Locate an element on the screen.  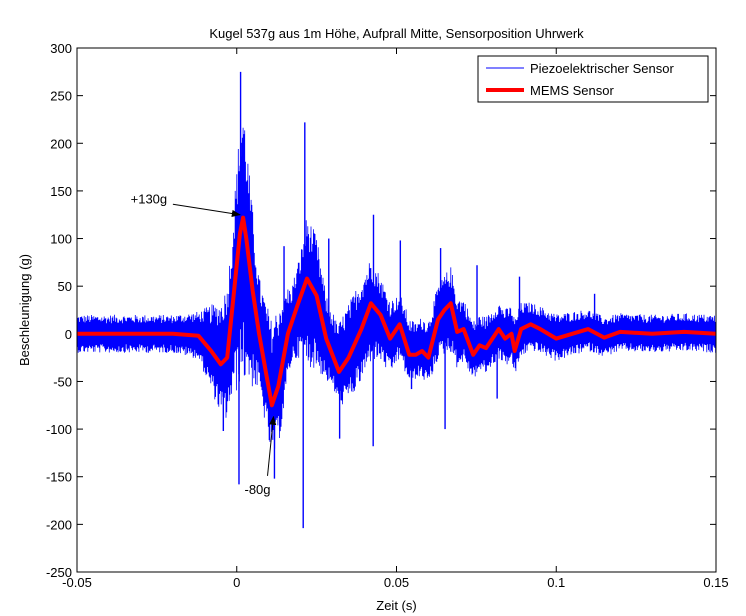
x-tick-label: 0.1 is located at coordinates (556, 582).